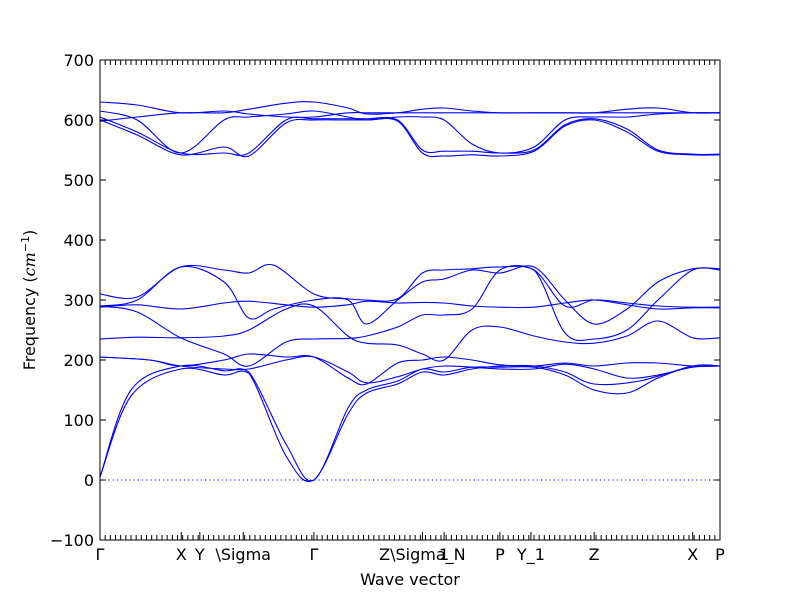 The height and width of the screenshot is (600, 800). Describe the element at coordinates (78, 240) in the screenshot. I see `y-tick-label: 400` at that location.